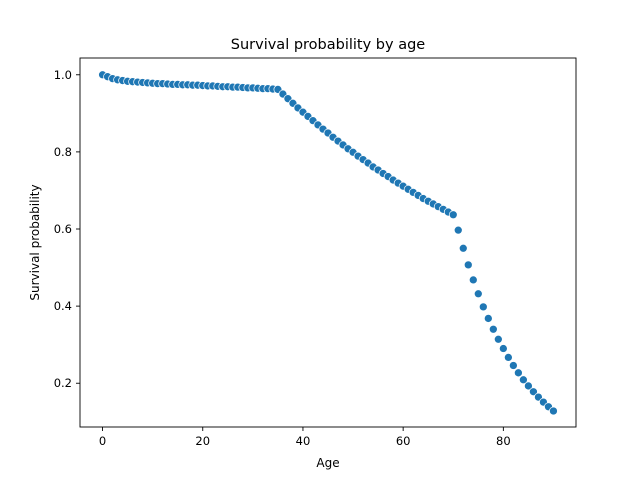 This screenshot has height=480, width=640. Describe the element at coordinates (328, 45) in the screenshot. I see `chart-title: Survival probability by age` at that location.